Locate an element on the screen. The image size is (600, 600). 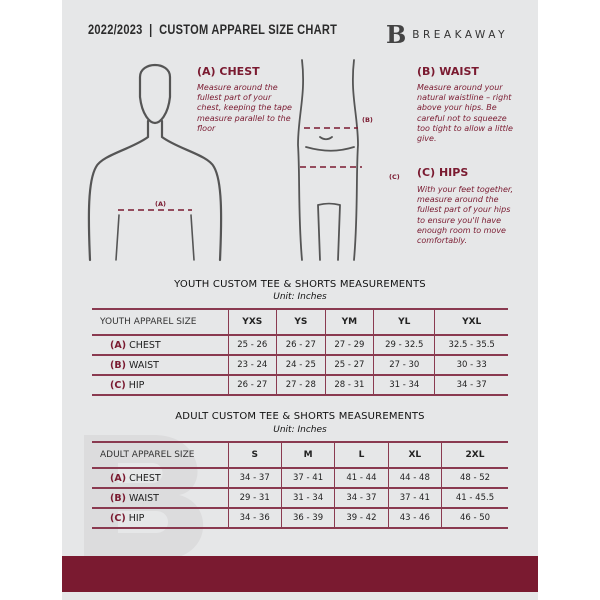
size-value-cell: 44 - 48 is located at coordinates (414, 478).